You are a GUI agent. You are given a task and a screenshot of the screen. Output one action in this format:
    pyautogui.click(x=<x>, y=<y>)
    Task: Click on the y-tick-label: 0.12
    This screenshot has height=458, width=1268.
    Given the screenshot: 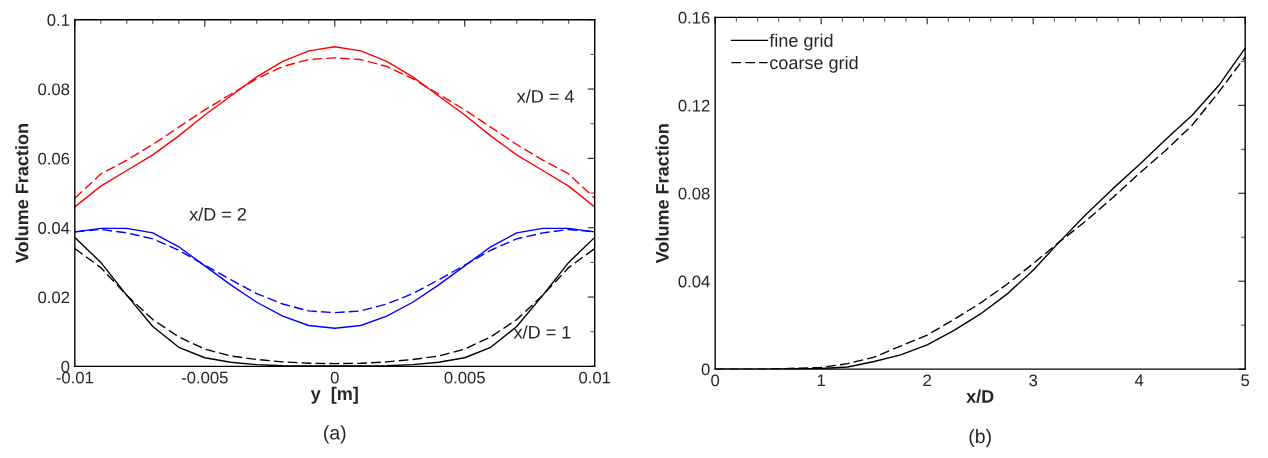 What is the action you would take?
    pyautogui.click(x=694, y=105)
    